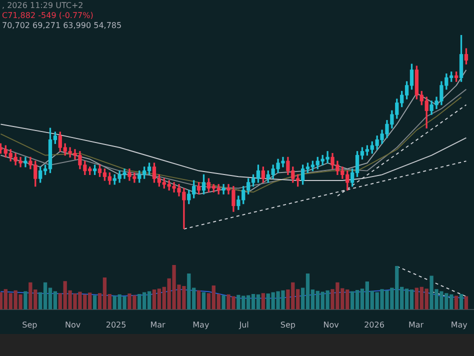  What do you see at coordinates (43, 6) in the screenshot?
I see `text: , 2026 11:29 UTC+2` at bounding box center [43, 6].